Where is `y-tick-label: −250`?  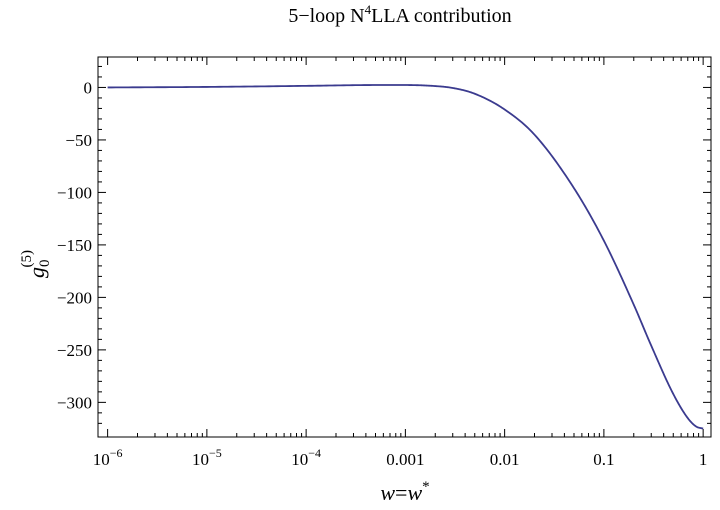 y-tick-label: −250 is located at coordinates (74, 350).